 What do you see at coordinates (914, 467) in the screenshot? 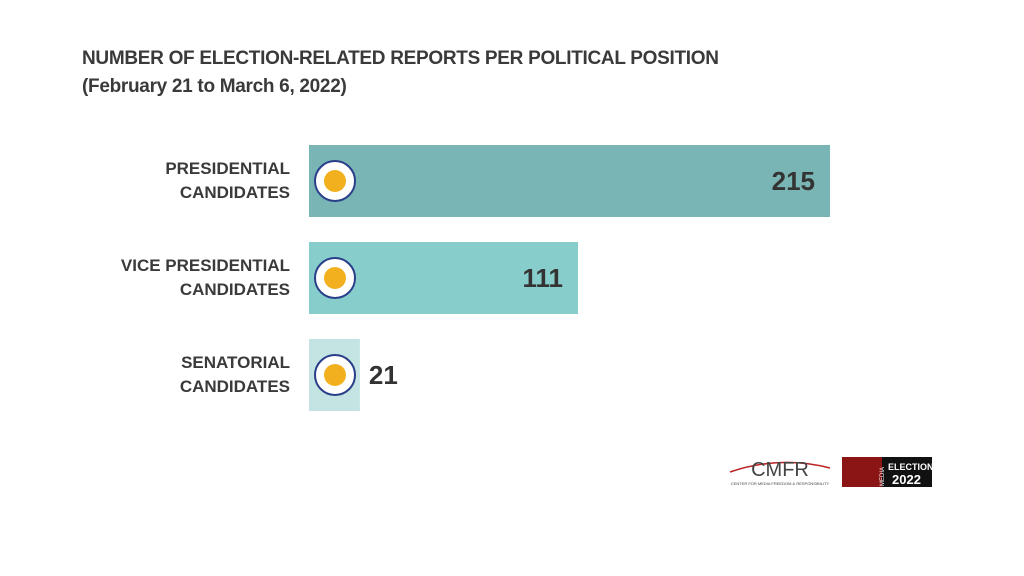
I see `logo-text: ELECTIONS` at bounding box center [914, 467].